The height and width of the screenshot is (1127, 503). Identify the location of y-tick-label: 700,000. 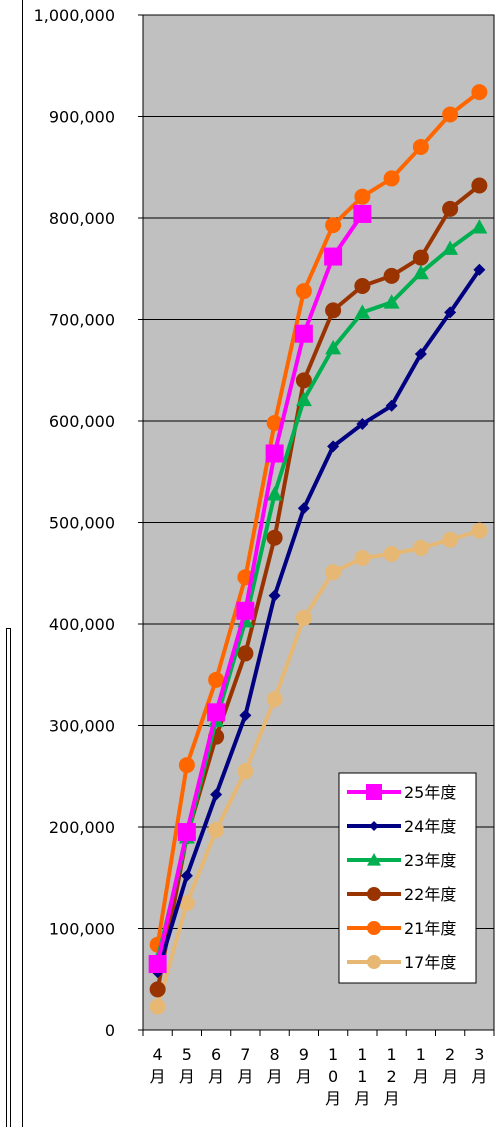
(82, 320).